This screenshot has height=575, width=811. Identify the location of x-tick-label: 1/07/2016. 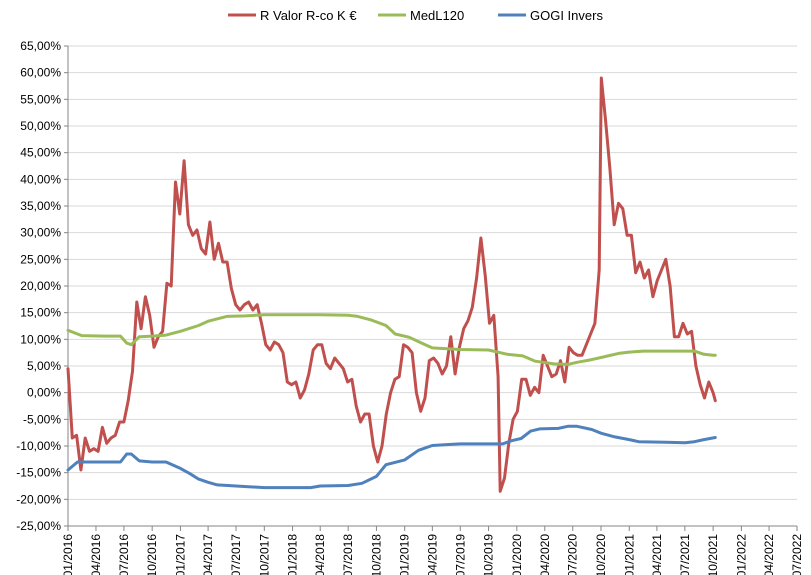
(124, 554).